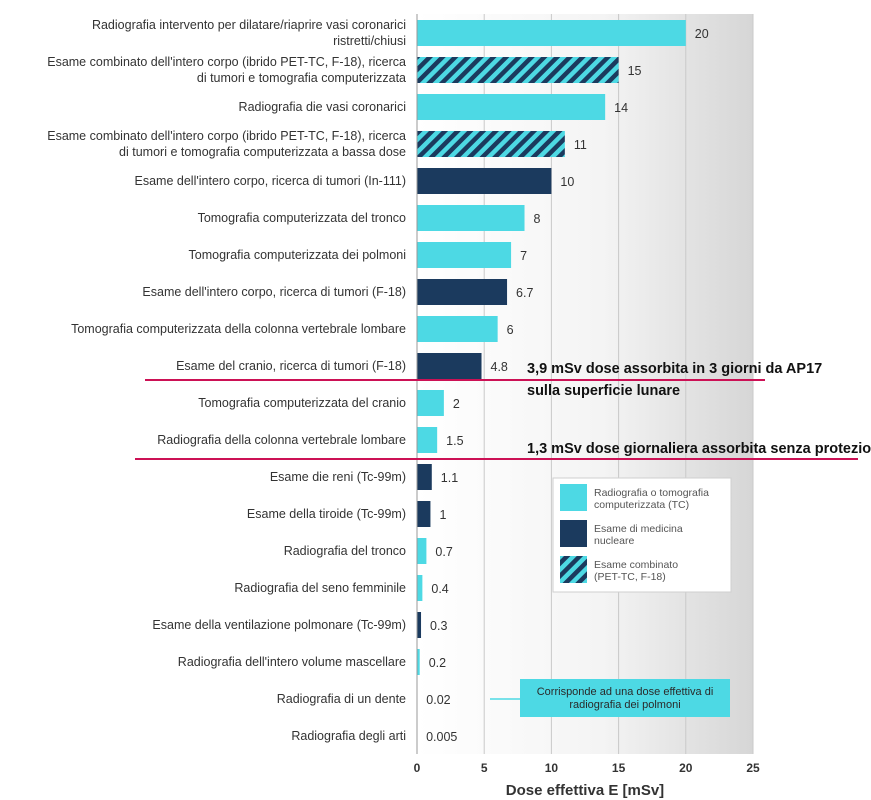 The image size is (871, 800). What do you see at coordinates (552, 768) in the screenshot?
I see `x-tick-label: 10` at bounding box center [552, 768].